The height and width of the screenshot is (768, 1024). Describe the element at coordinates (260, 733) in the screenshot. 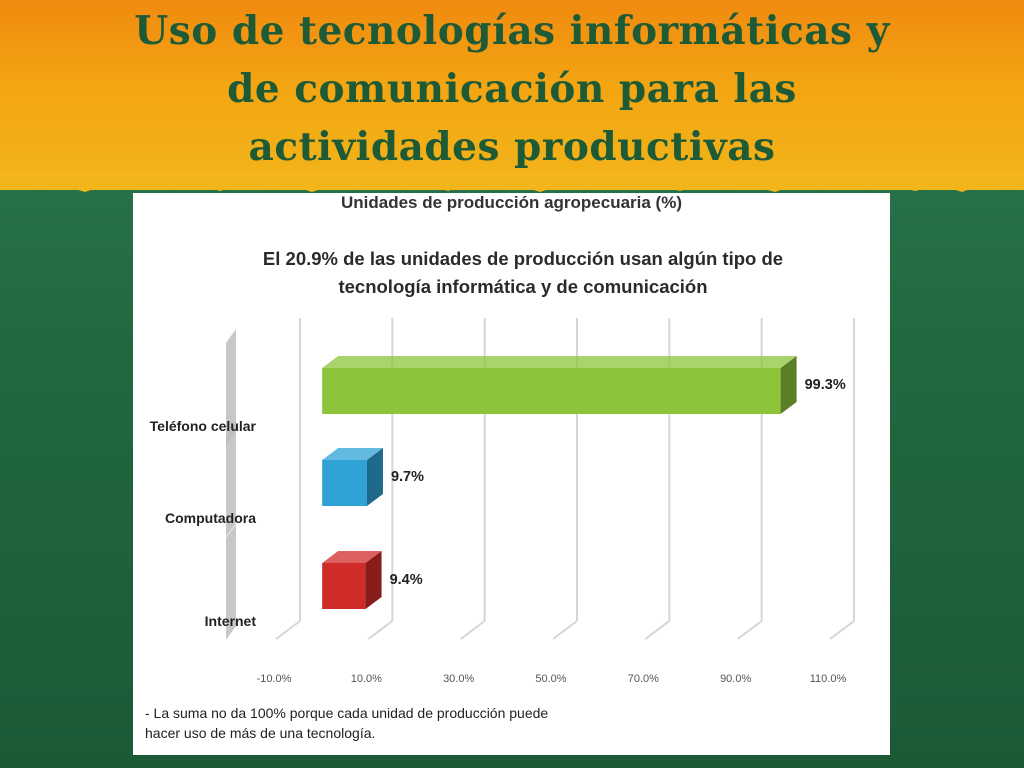

I see `footnote-line-2: hacer uso de más de una tecnología.` at that location.